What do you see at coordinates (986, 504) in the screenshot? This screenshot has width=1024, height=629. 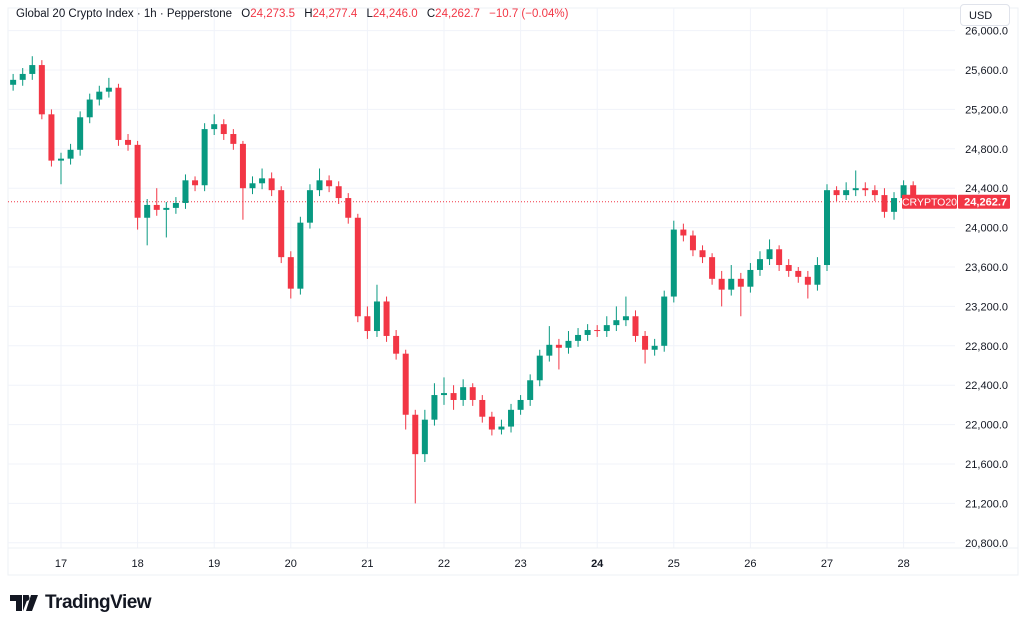 I see `y-tick-label: 21,200.0` at bounding box center [986, 504].